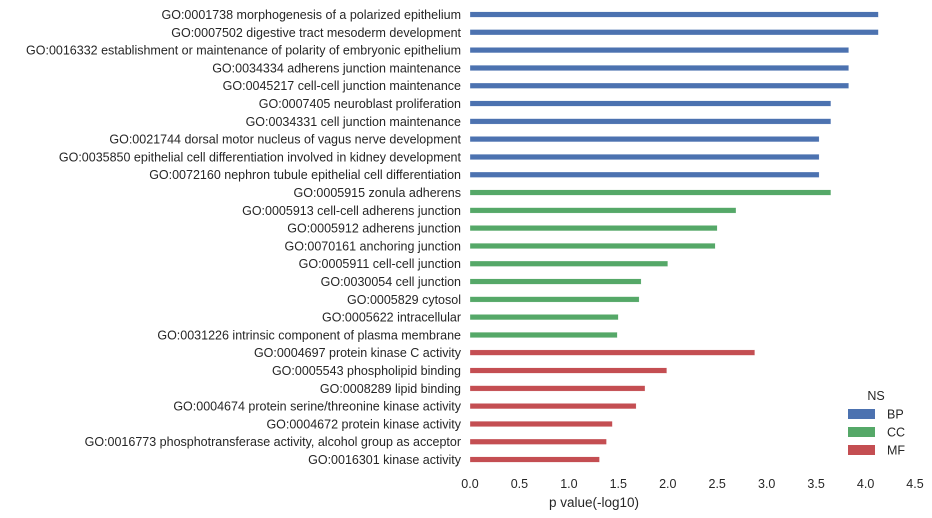 Image resolution: width=932 pixels, height=518 pixels. I want to click on y-tick-label: GO:0005913 cell-cell adherens junction, so click(351, 211).